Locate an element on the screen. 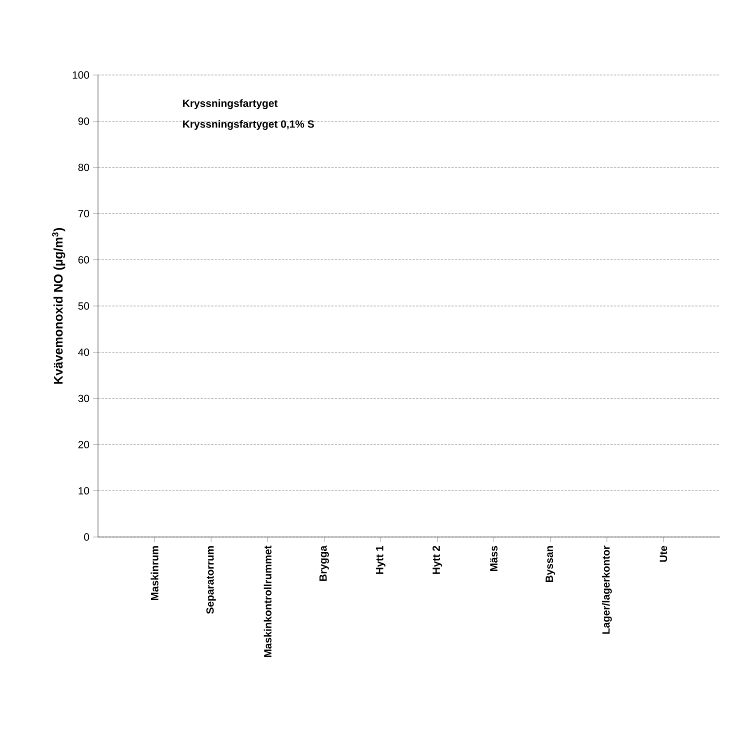  y-tick-label: 10 is located at coordinates (84, 491).